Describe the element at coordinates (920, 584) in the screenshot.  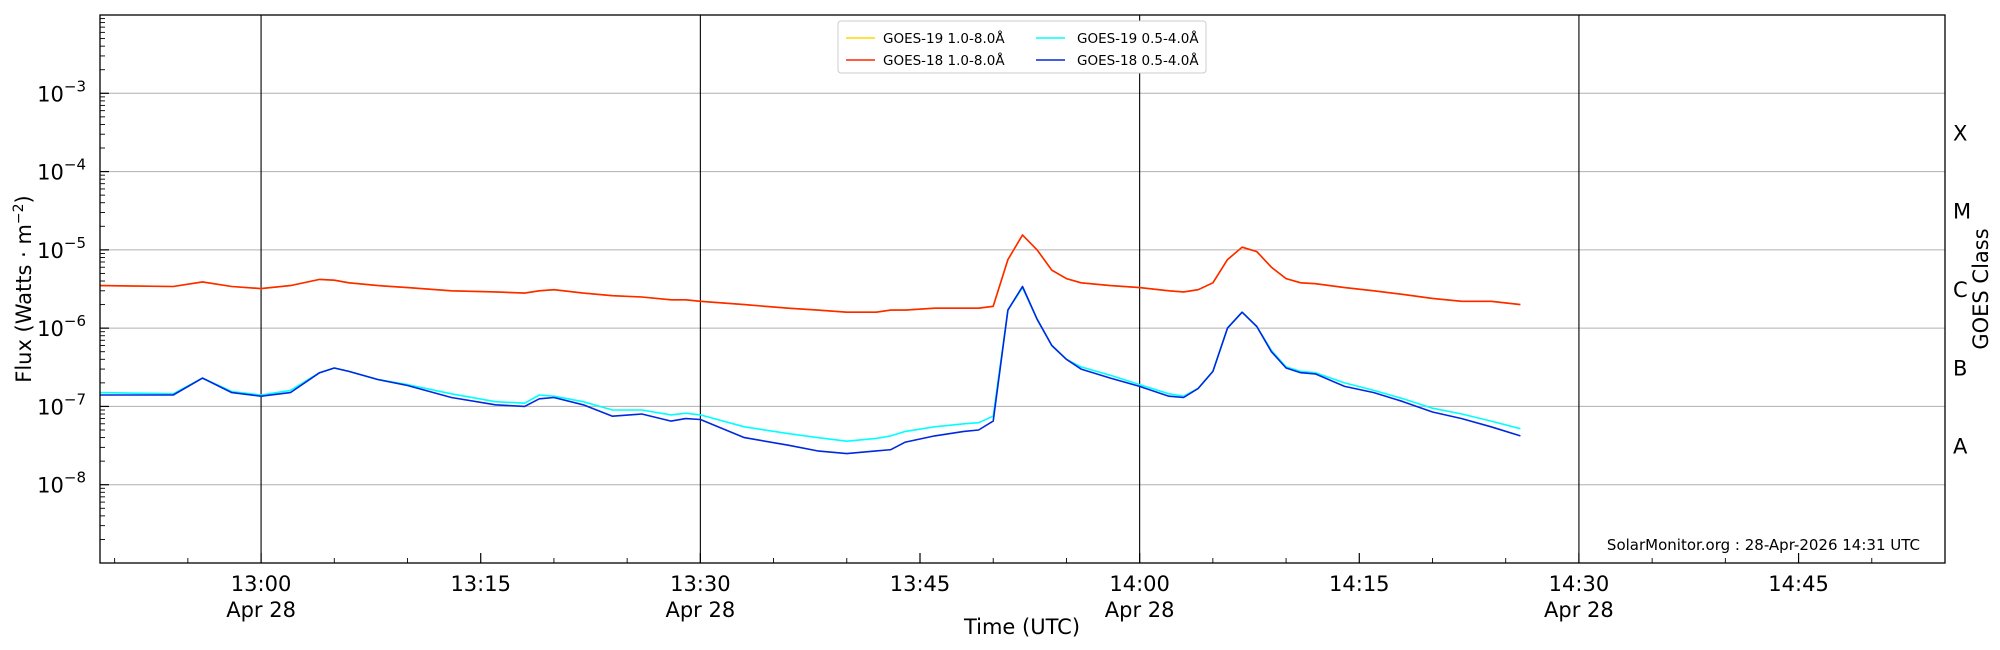
I see `x-tick-label: 13:45` at that location.